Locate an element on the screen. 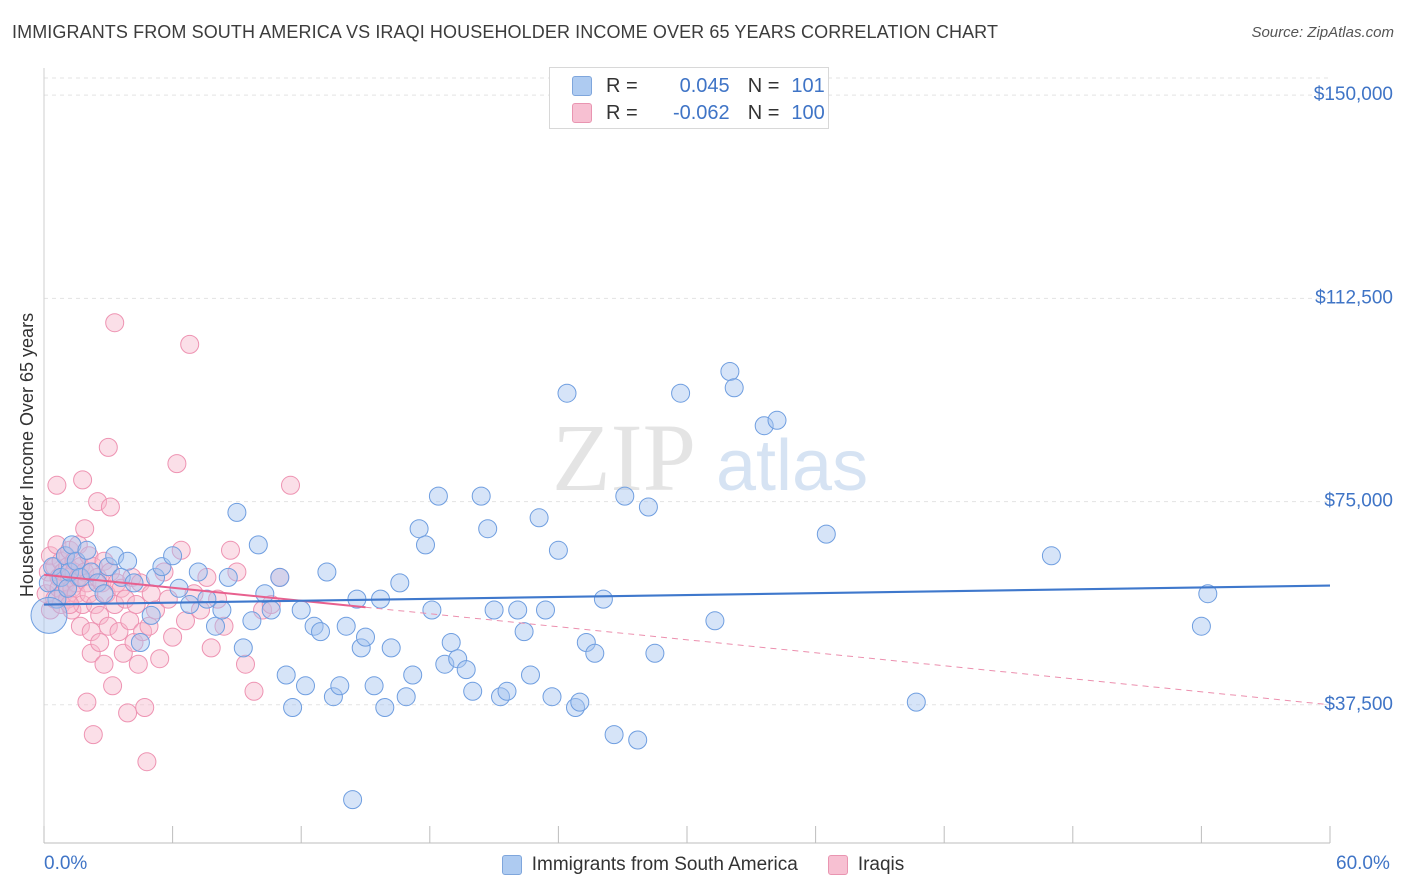 This screenshot has width=1406, height=892. y-axis-label: Householder Income Over 65 years is located at coordinates (27, 455).